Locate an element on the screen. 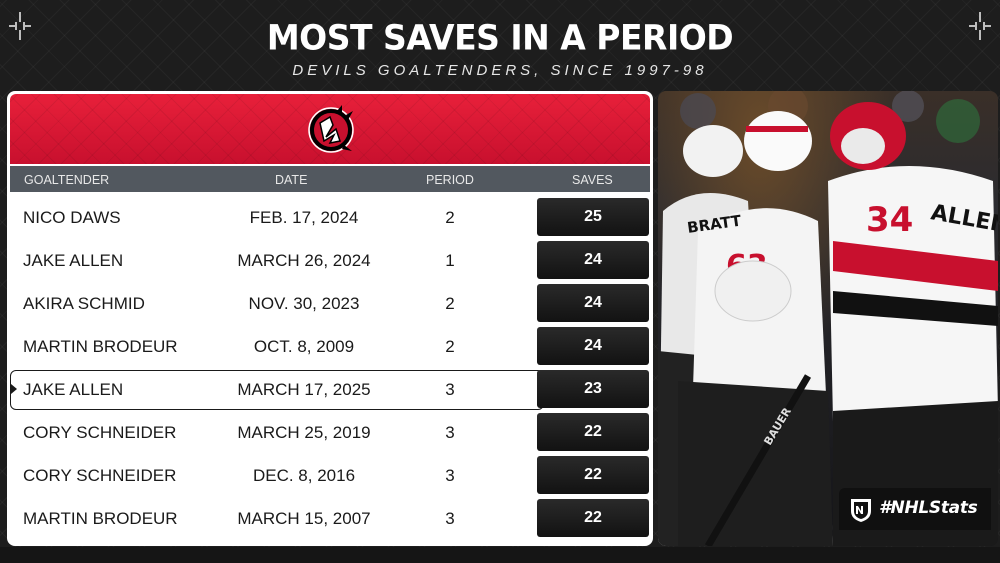  table-row: CORY SCHNEIDER MARCH 25, 2019 3 22 is located at coordinates (330, 432).